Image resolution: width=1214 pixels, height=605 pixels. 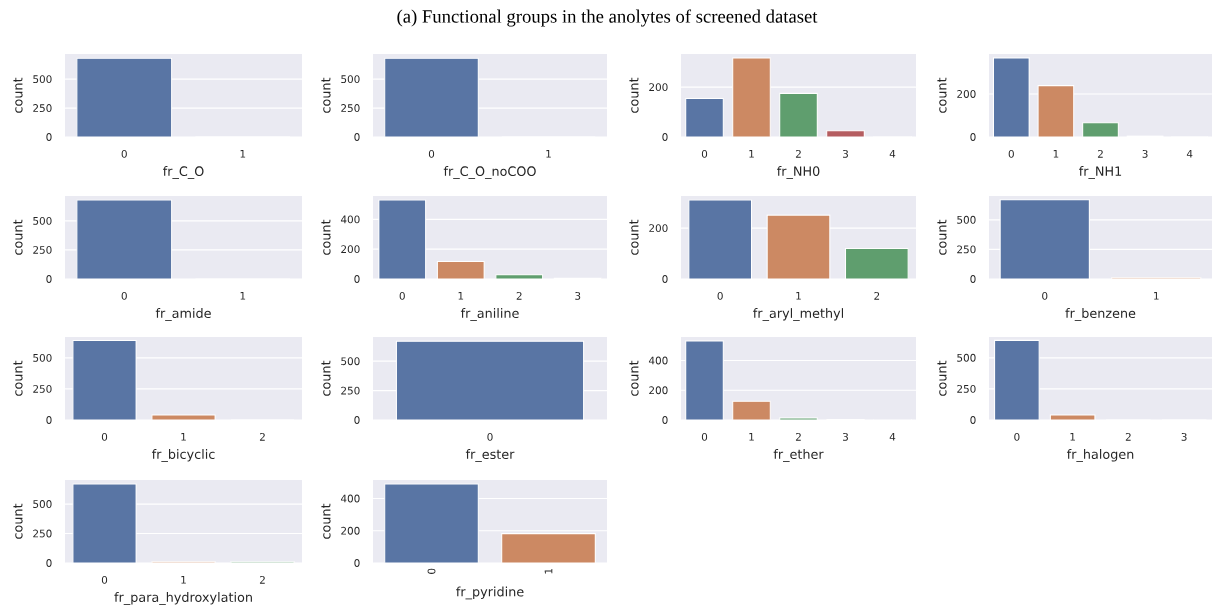 What do you see at coordinates (607, 18) in the screenshot?
I see `chart-title: (a) Functional groups in the anolytes of screened dataset` at bounding box center [607, 18].